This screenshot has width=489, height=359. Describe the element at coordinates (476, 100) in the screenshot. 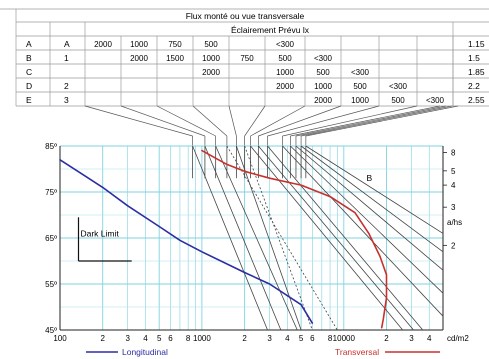

I see `table-ratio: 2.55` at that location.